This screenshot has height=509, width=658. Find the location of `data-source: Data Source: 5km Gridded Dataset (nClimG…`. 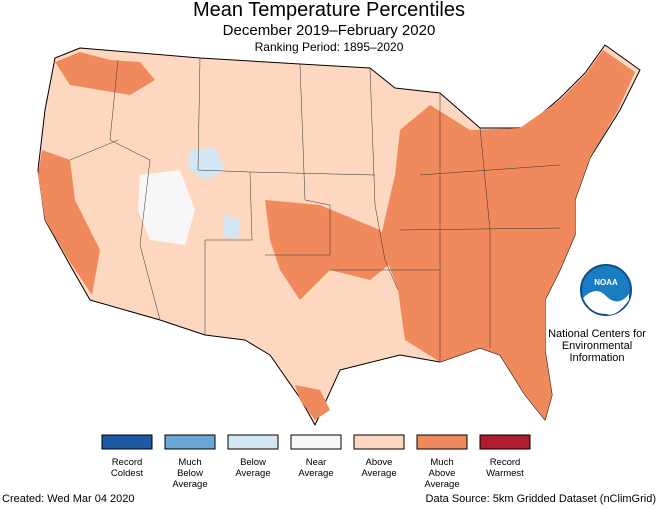

data-source: Data Source: 5km Gridded Dataset (nClimG… is located at coordinates (541, 499).